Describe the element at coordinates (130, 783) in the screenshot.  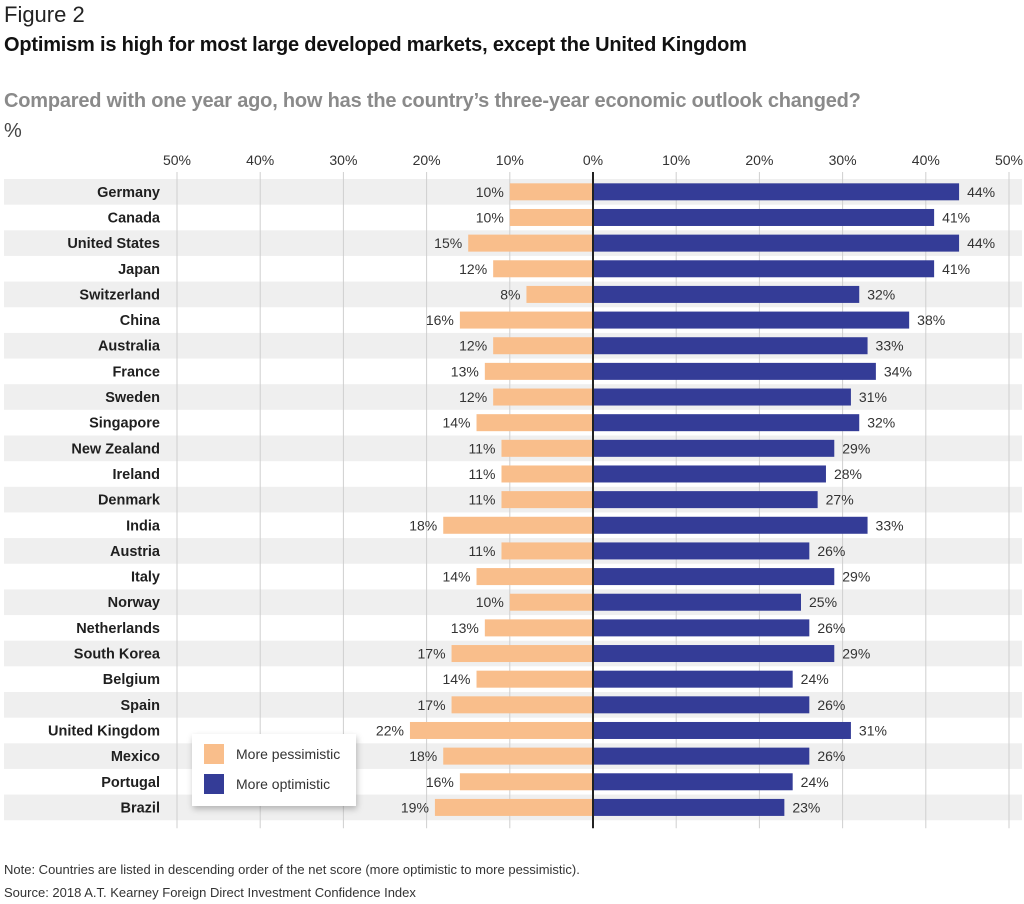
I see `category-label: Portugal` at that location.